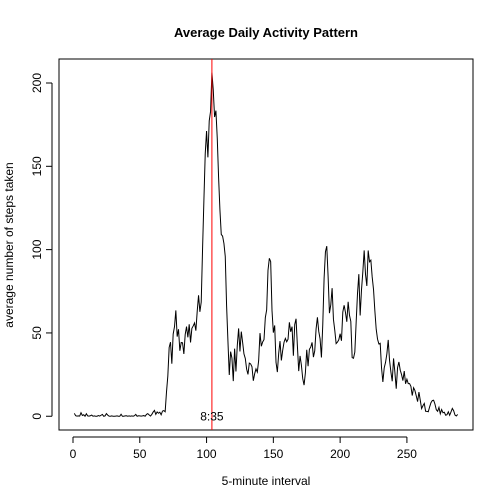 This screenshot has height=504, width=504. I want to click on x-tick-label: 150, so click(273, 454).